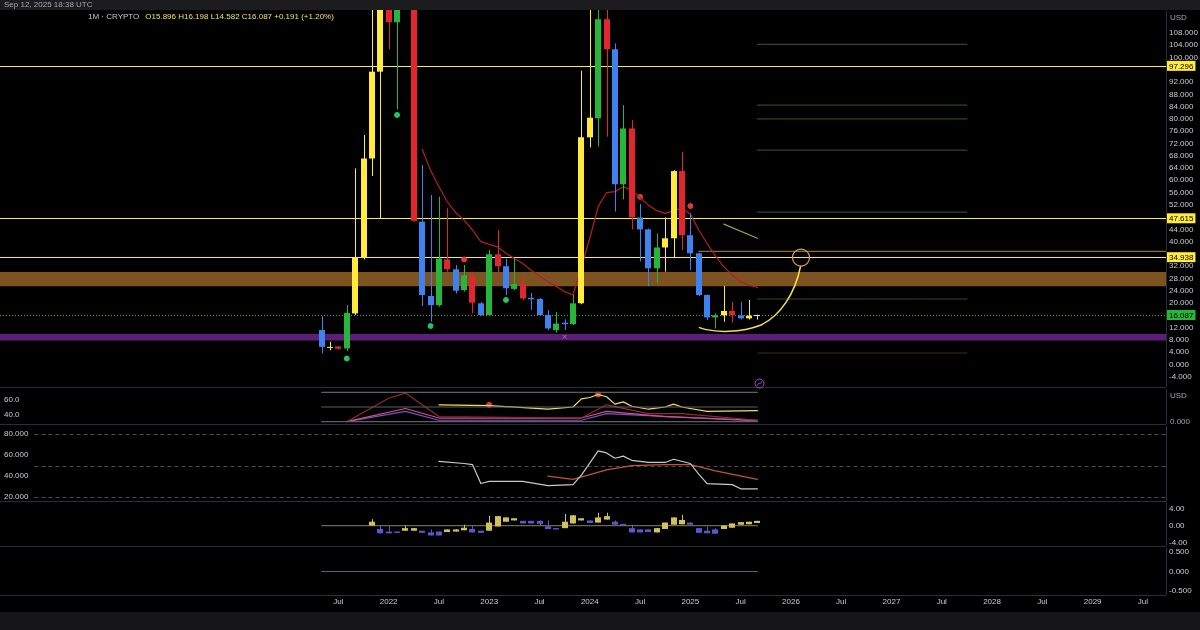 This screenshot has height=630, width=1200. Describe the element at coordinates (590, 601) in the screenshot. I see `x-tick-label: 2024` at that location.